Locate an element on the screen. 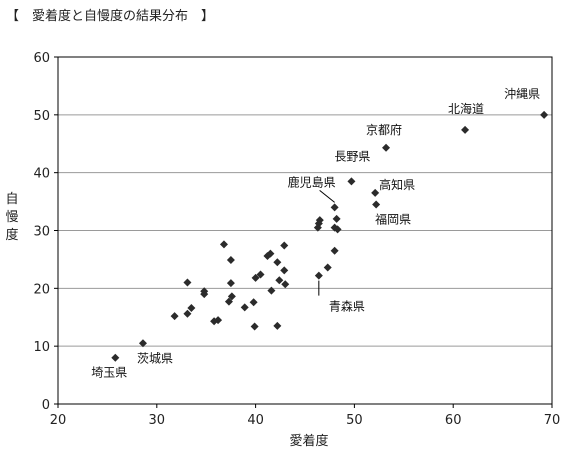 The image size is (572, 455). y-axis-title-char: 慢 is located at coordinates (11, 217).